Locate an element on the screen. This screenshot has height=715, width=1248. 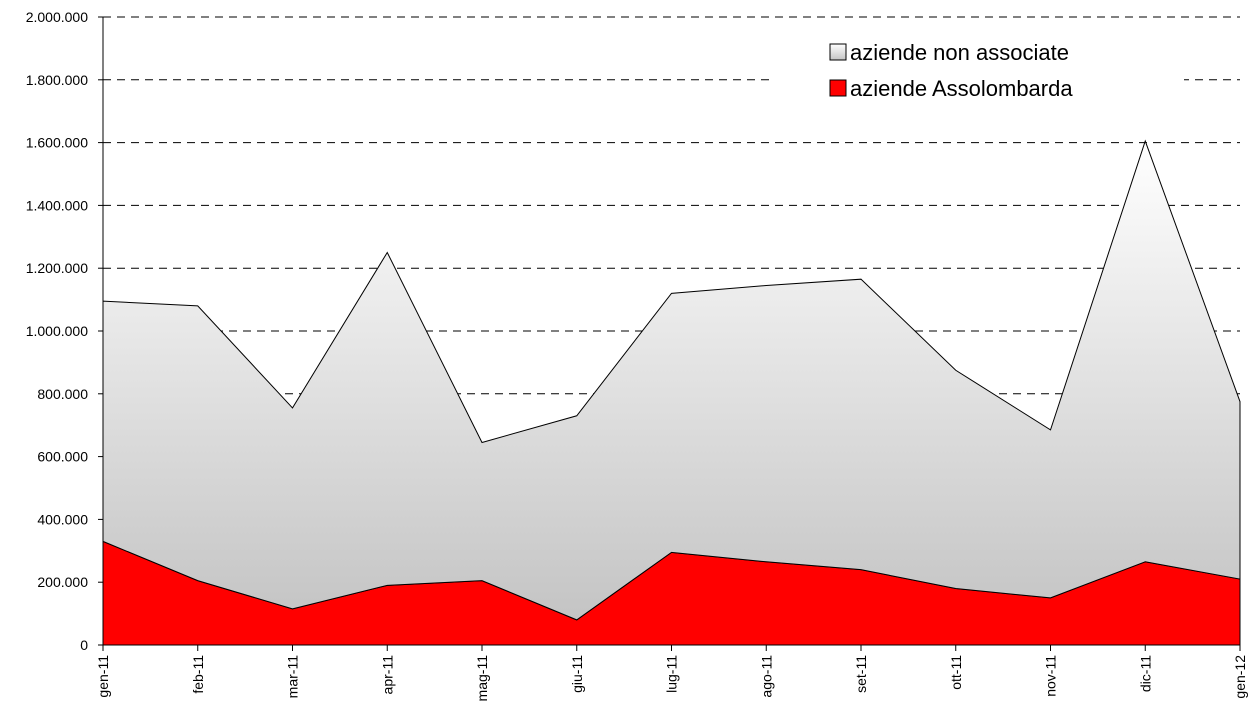
x-tick-label: dic-11 is located at coordinates (1145, 673).